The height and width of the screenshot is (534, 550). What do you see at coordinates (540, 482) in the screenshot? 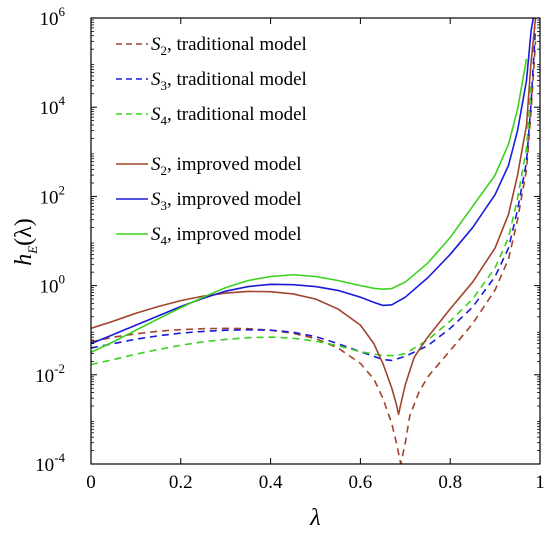
I see `x-tick-label: 1` at bounding box center [540, 482].